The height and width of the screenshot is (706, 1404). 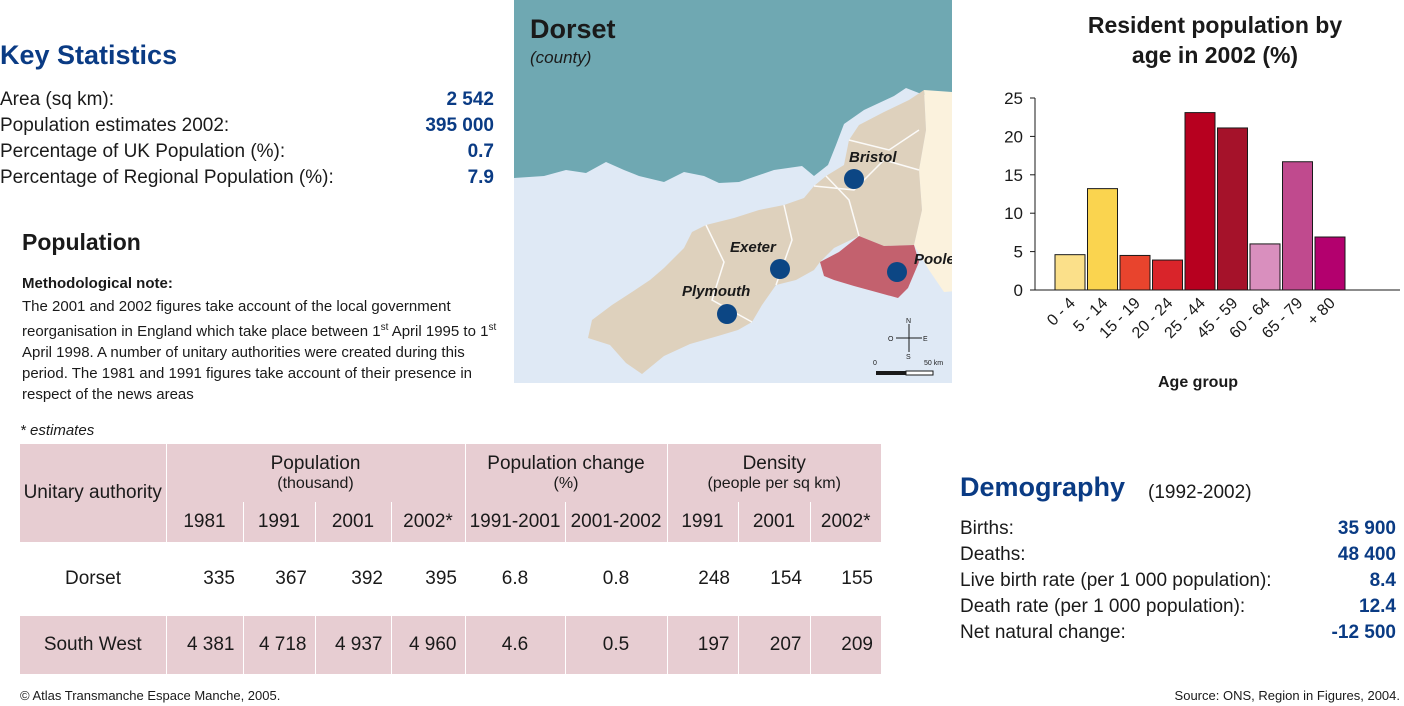 I want to click on table-year-header: 1991-2001, so click(x=514, y=522).